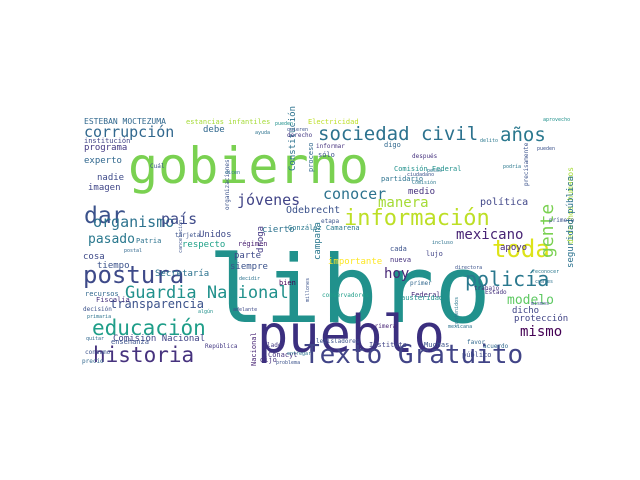  I want to click on cloud-word: organizaciones, so click(227, 184).